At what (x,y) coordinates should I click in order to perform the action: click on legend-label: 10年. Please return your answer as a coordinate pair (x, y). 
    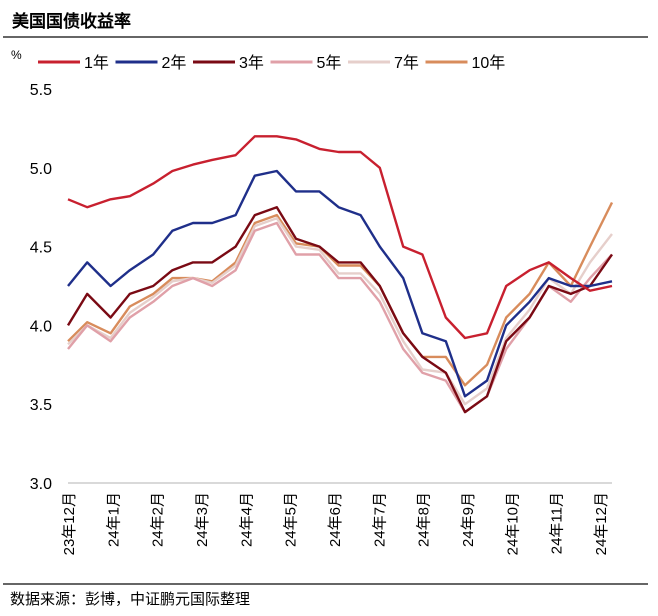
    Looking at the image, I should click on (489, 63).